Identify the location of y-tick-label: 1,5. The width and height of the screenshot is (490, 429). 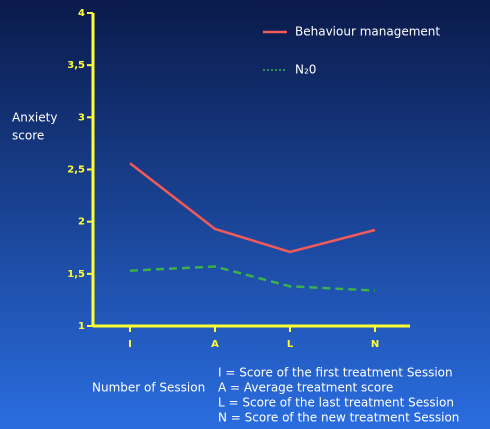
(76, 274).